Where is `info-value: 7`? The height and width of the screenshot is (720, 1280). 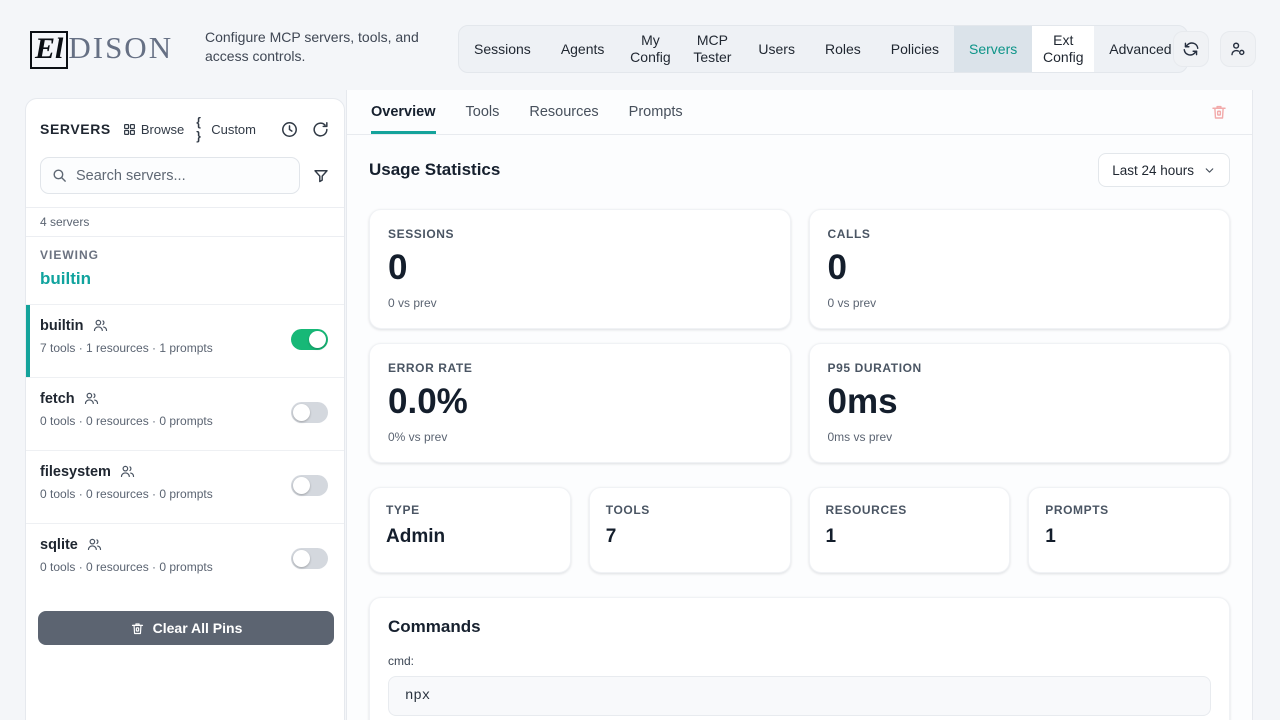 info-value: 7 is located at coordinates (611, 536).